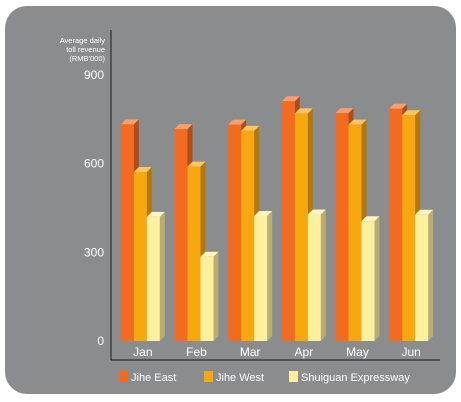 The image size is (461, 402). Describe the element at coordinates (250, 352) in the screenshot. I see `x-tick-label: Mar` at that location.